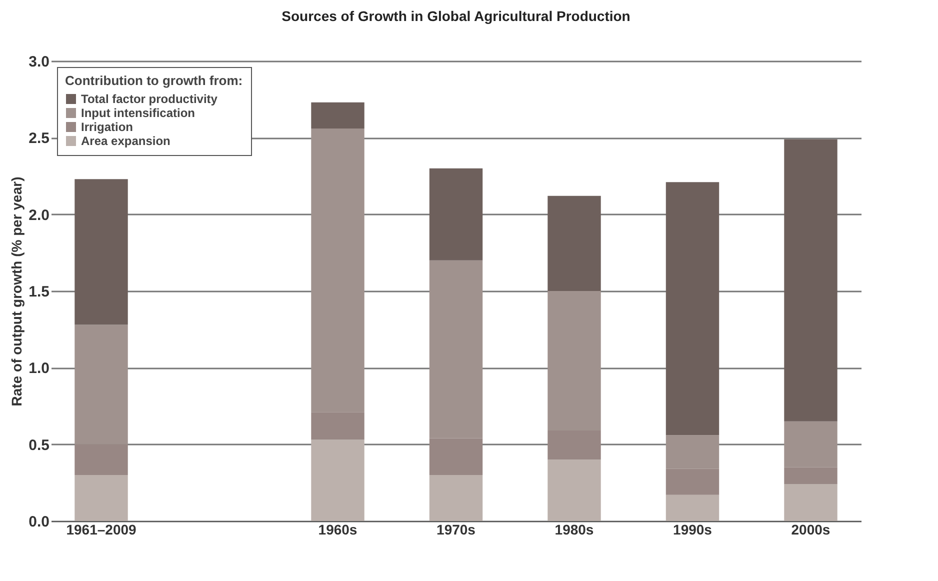 This screenshot has width=938, height=581. Describe the element at coordinates (456, 16) in the screenshot. I see `chart-title: Sources of Growth in Global Agricultural Production` at that location.